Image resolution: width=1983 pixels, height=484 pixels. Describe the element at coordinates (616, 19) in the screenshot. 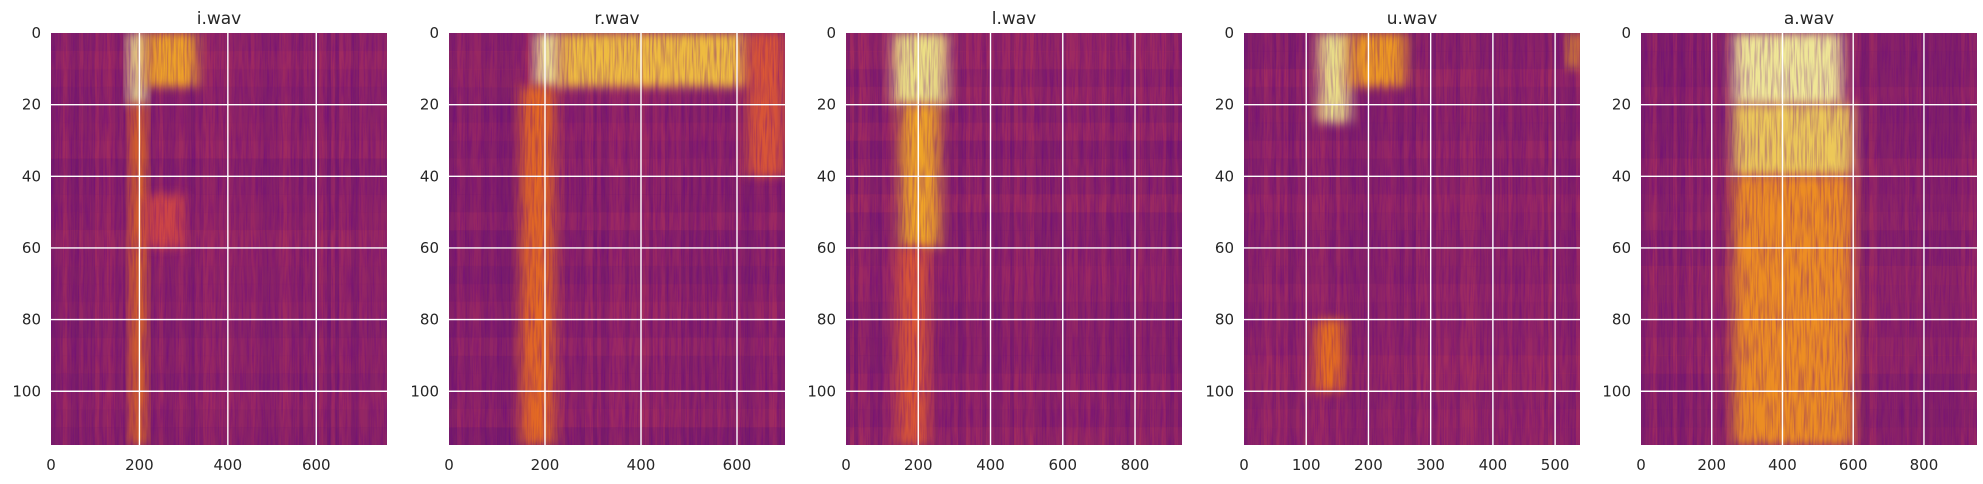

I see `panel-title: r.wav` at that location.